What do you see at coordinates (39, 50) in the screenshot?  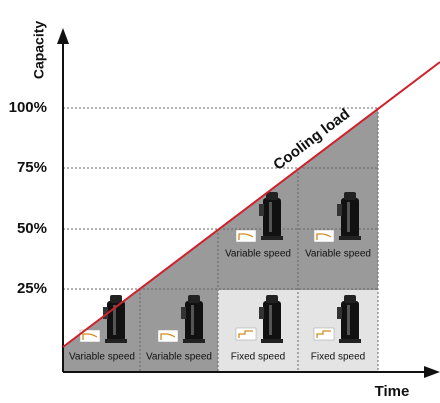 I see `y-axis-label: Capacity` at bounding box center [39, 50].